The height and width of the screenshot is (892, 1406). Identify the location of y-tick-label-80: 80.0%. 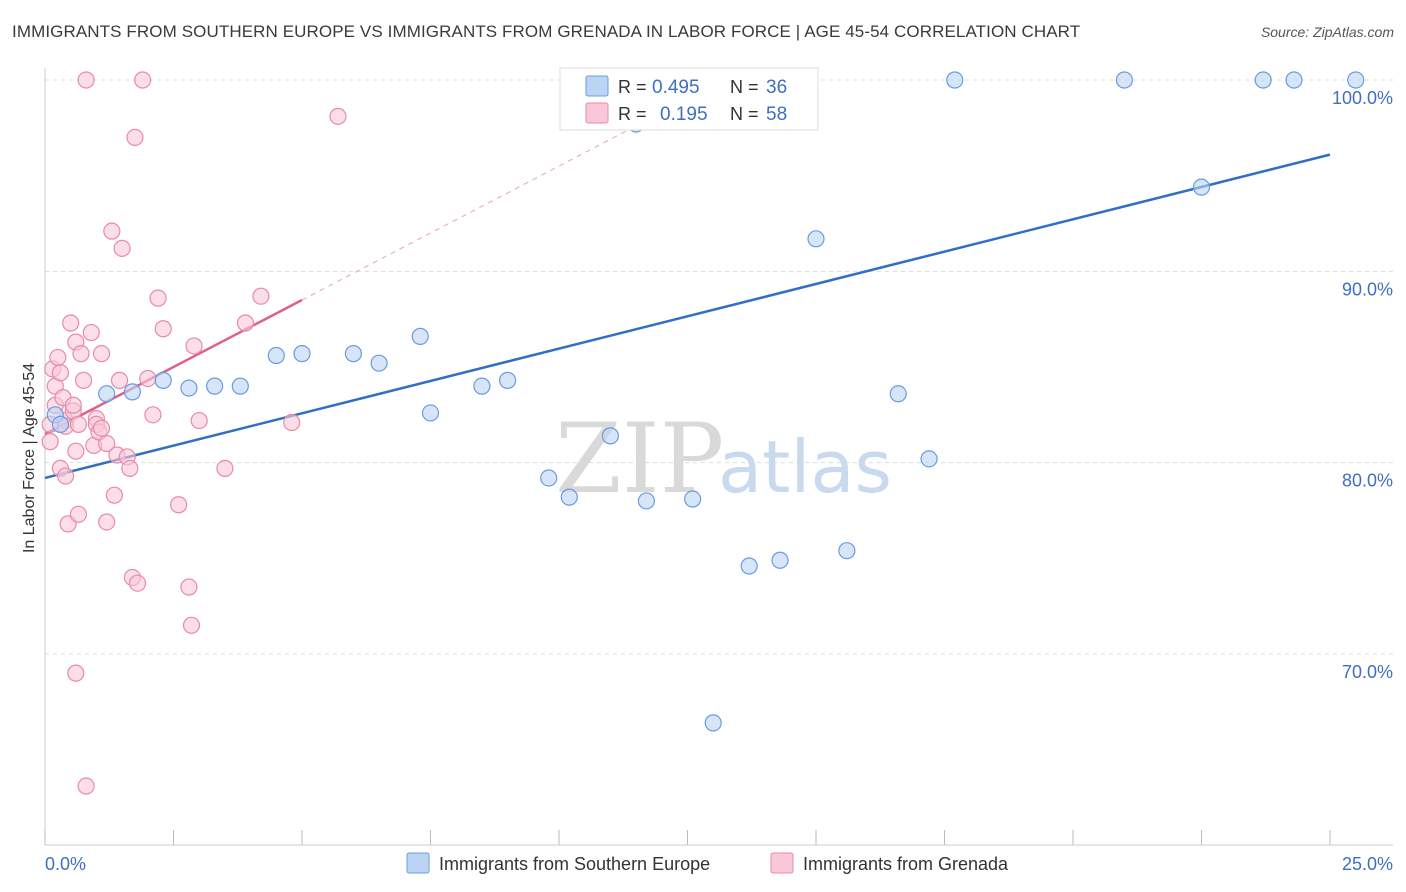
(1367, 481).